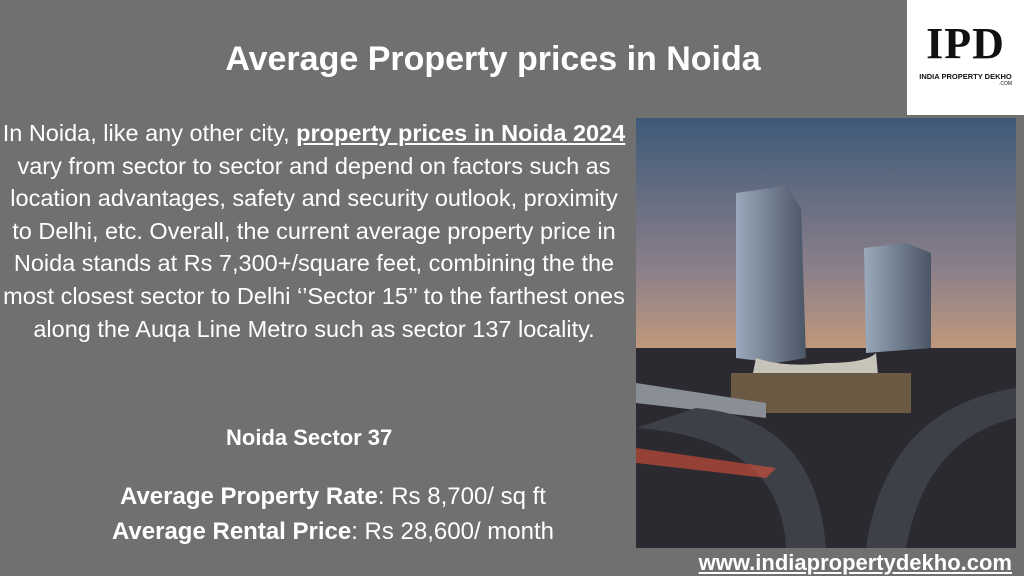  What do you see at coordinates (1005, 84) in the screenshot?
I see `logo-suffix: .COM` at bounding box center [1005, 84].